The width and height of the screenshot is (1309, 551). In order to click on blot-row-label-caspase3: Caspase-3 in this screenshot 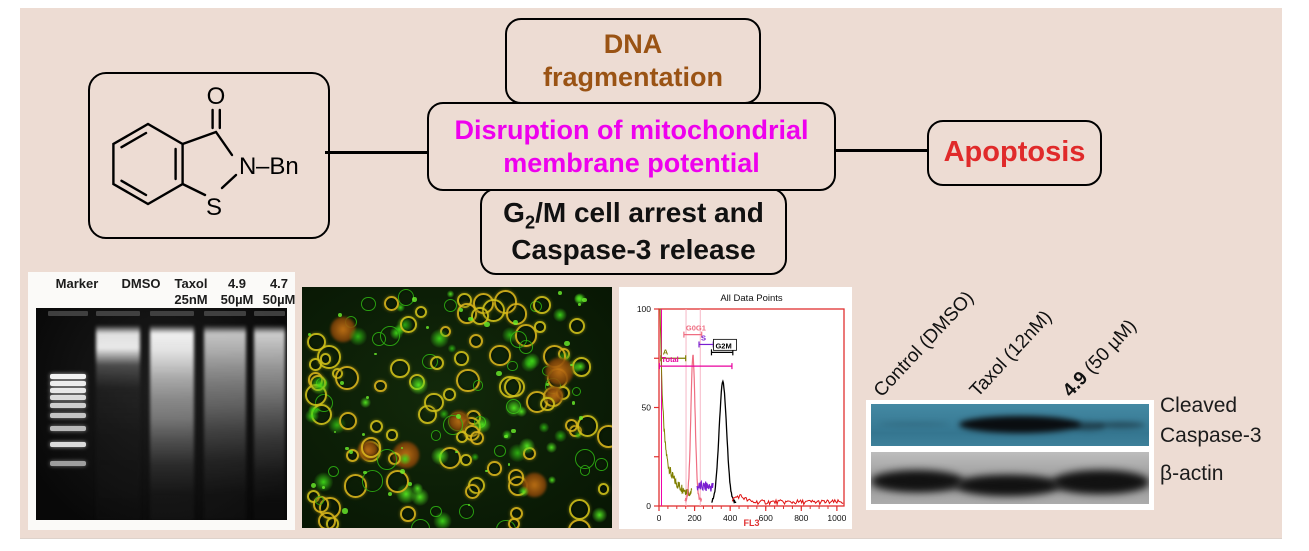, I will do `click(1211, 435)`.